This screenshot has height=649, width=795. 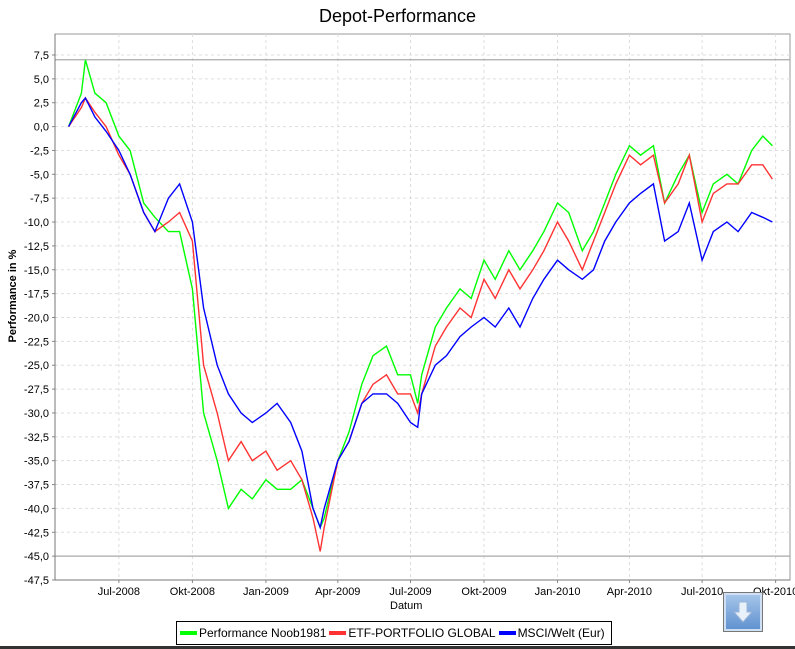 I want to click on legend-item-msci-welt: MSCI/Welt (Eur), so click(x=551, y=633).